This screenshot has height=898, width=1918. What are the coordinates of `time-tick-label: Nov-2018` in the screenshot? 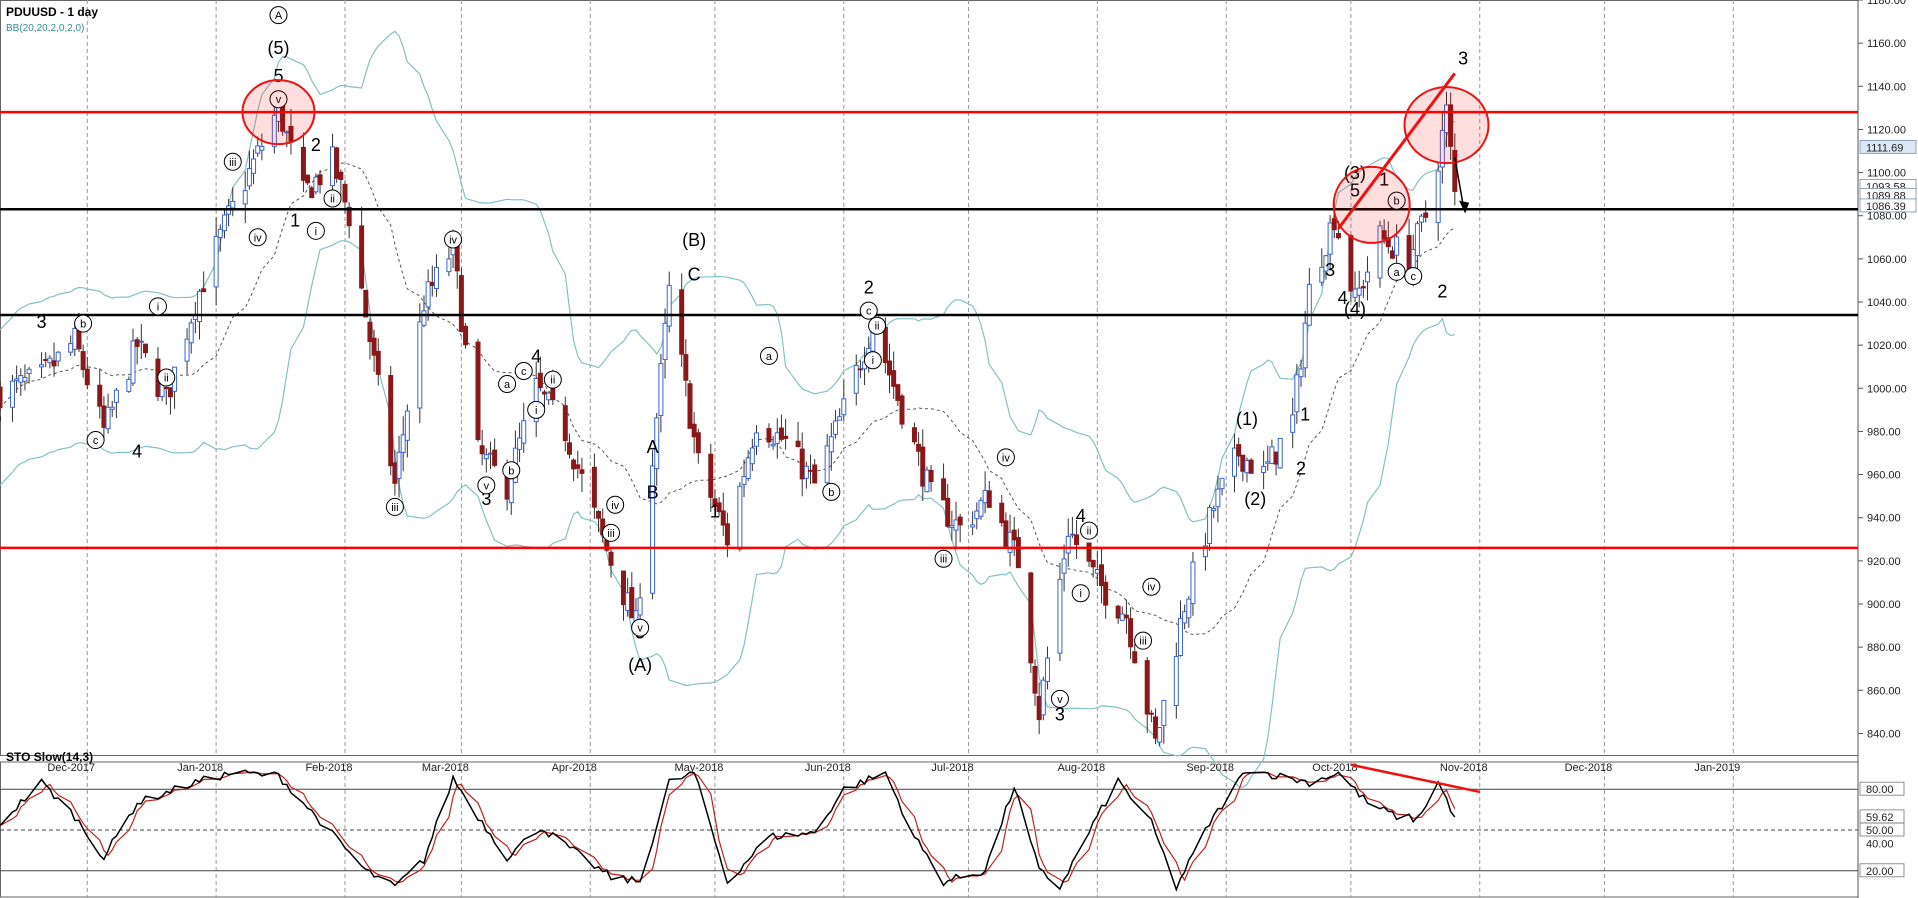 It's located at (1464, 768).